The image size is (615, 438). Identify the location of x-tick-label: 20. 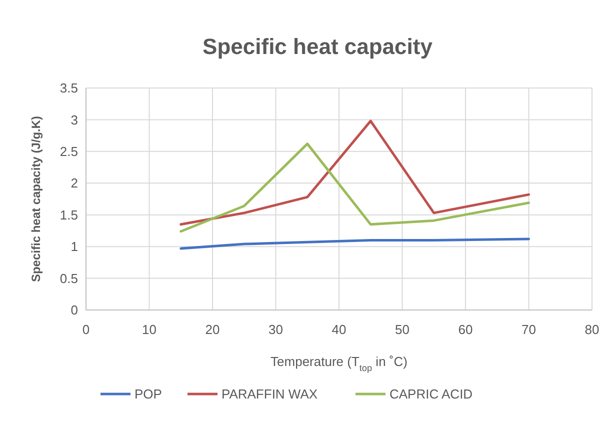
(212, 329).